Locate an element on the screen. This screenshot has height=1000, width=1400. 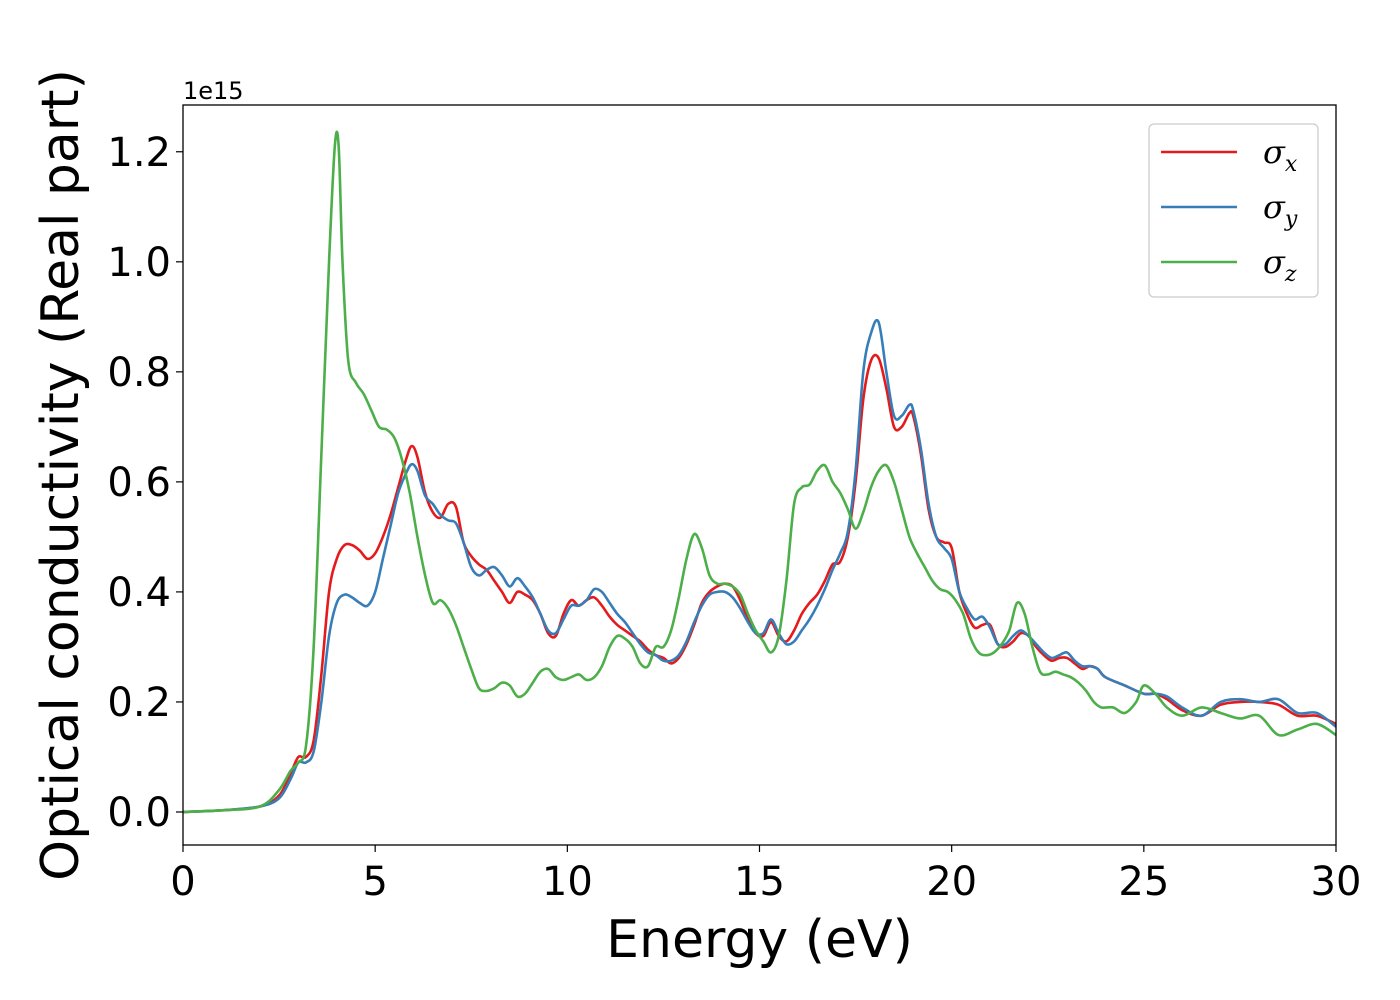
x-tick-label: 25 is located at coordinates (1143, 882).